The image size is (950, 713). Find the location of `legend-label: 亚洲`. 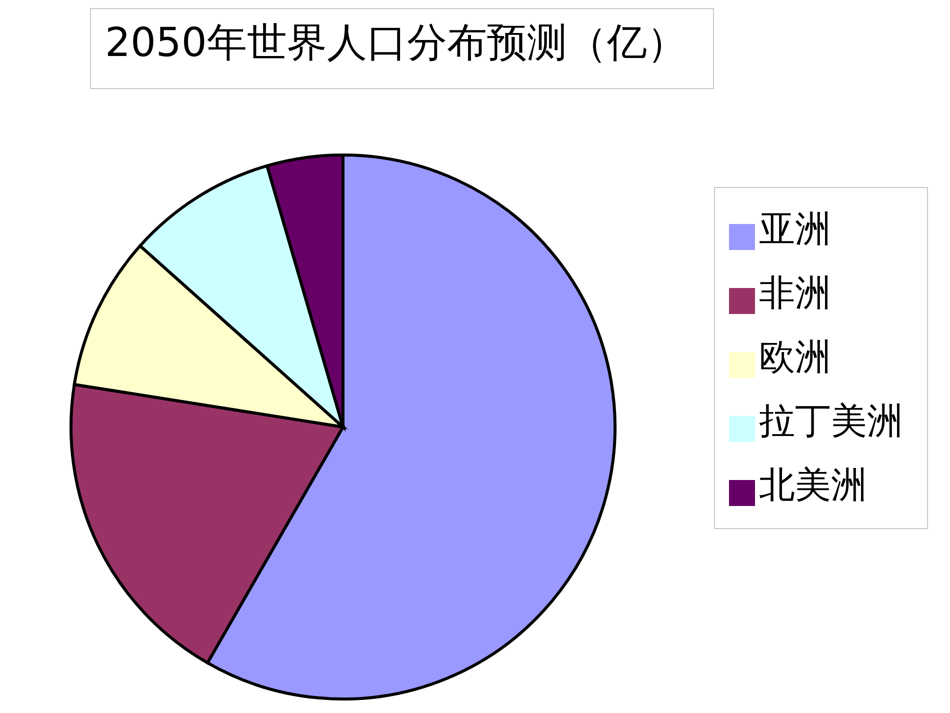

legend-label: 亚洲 is located at coordinates (795, 229).